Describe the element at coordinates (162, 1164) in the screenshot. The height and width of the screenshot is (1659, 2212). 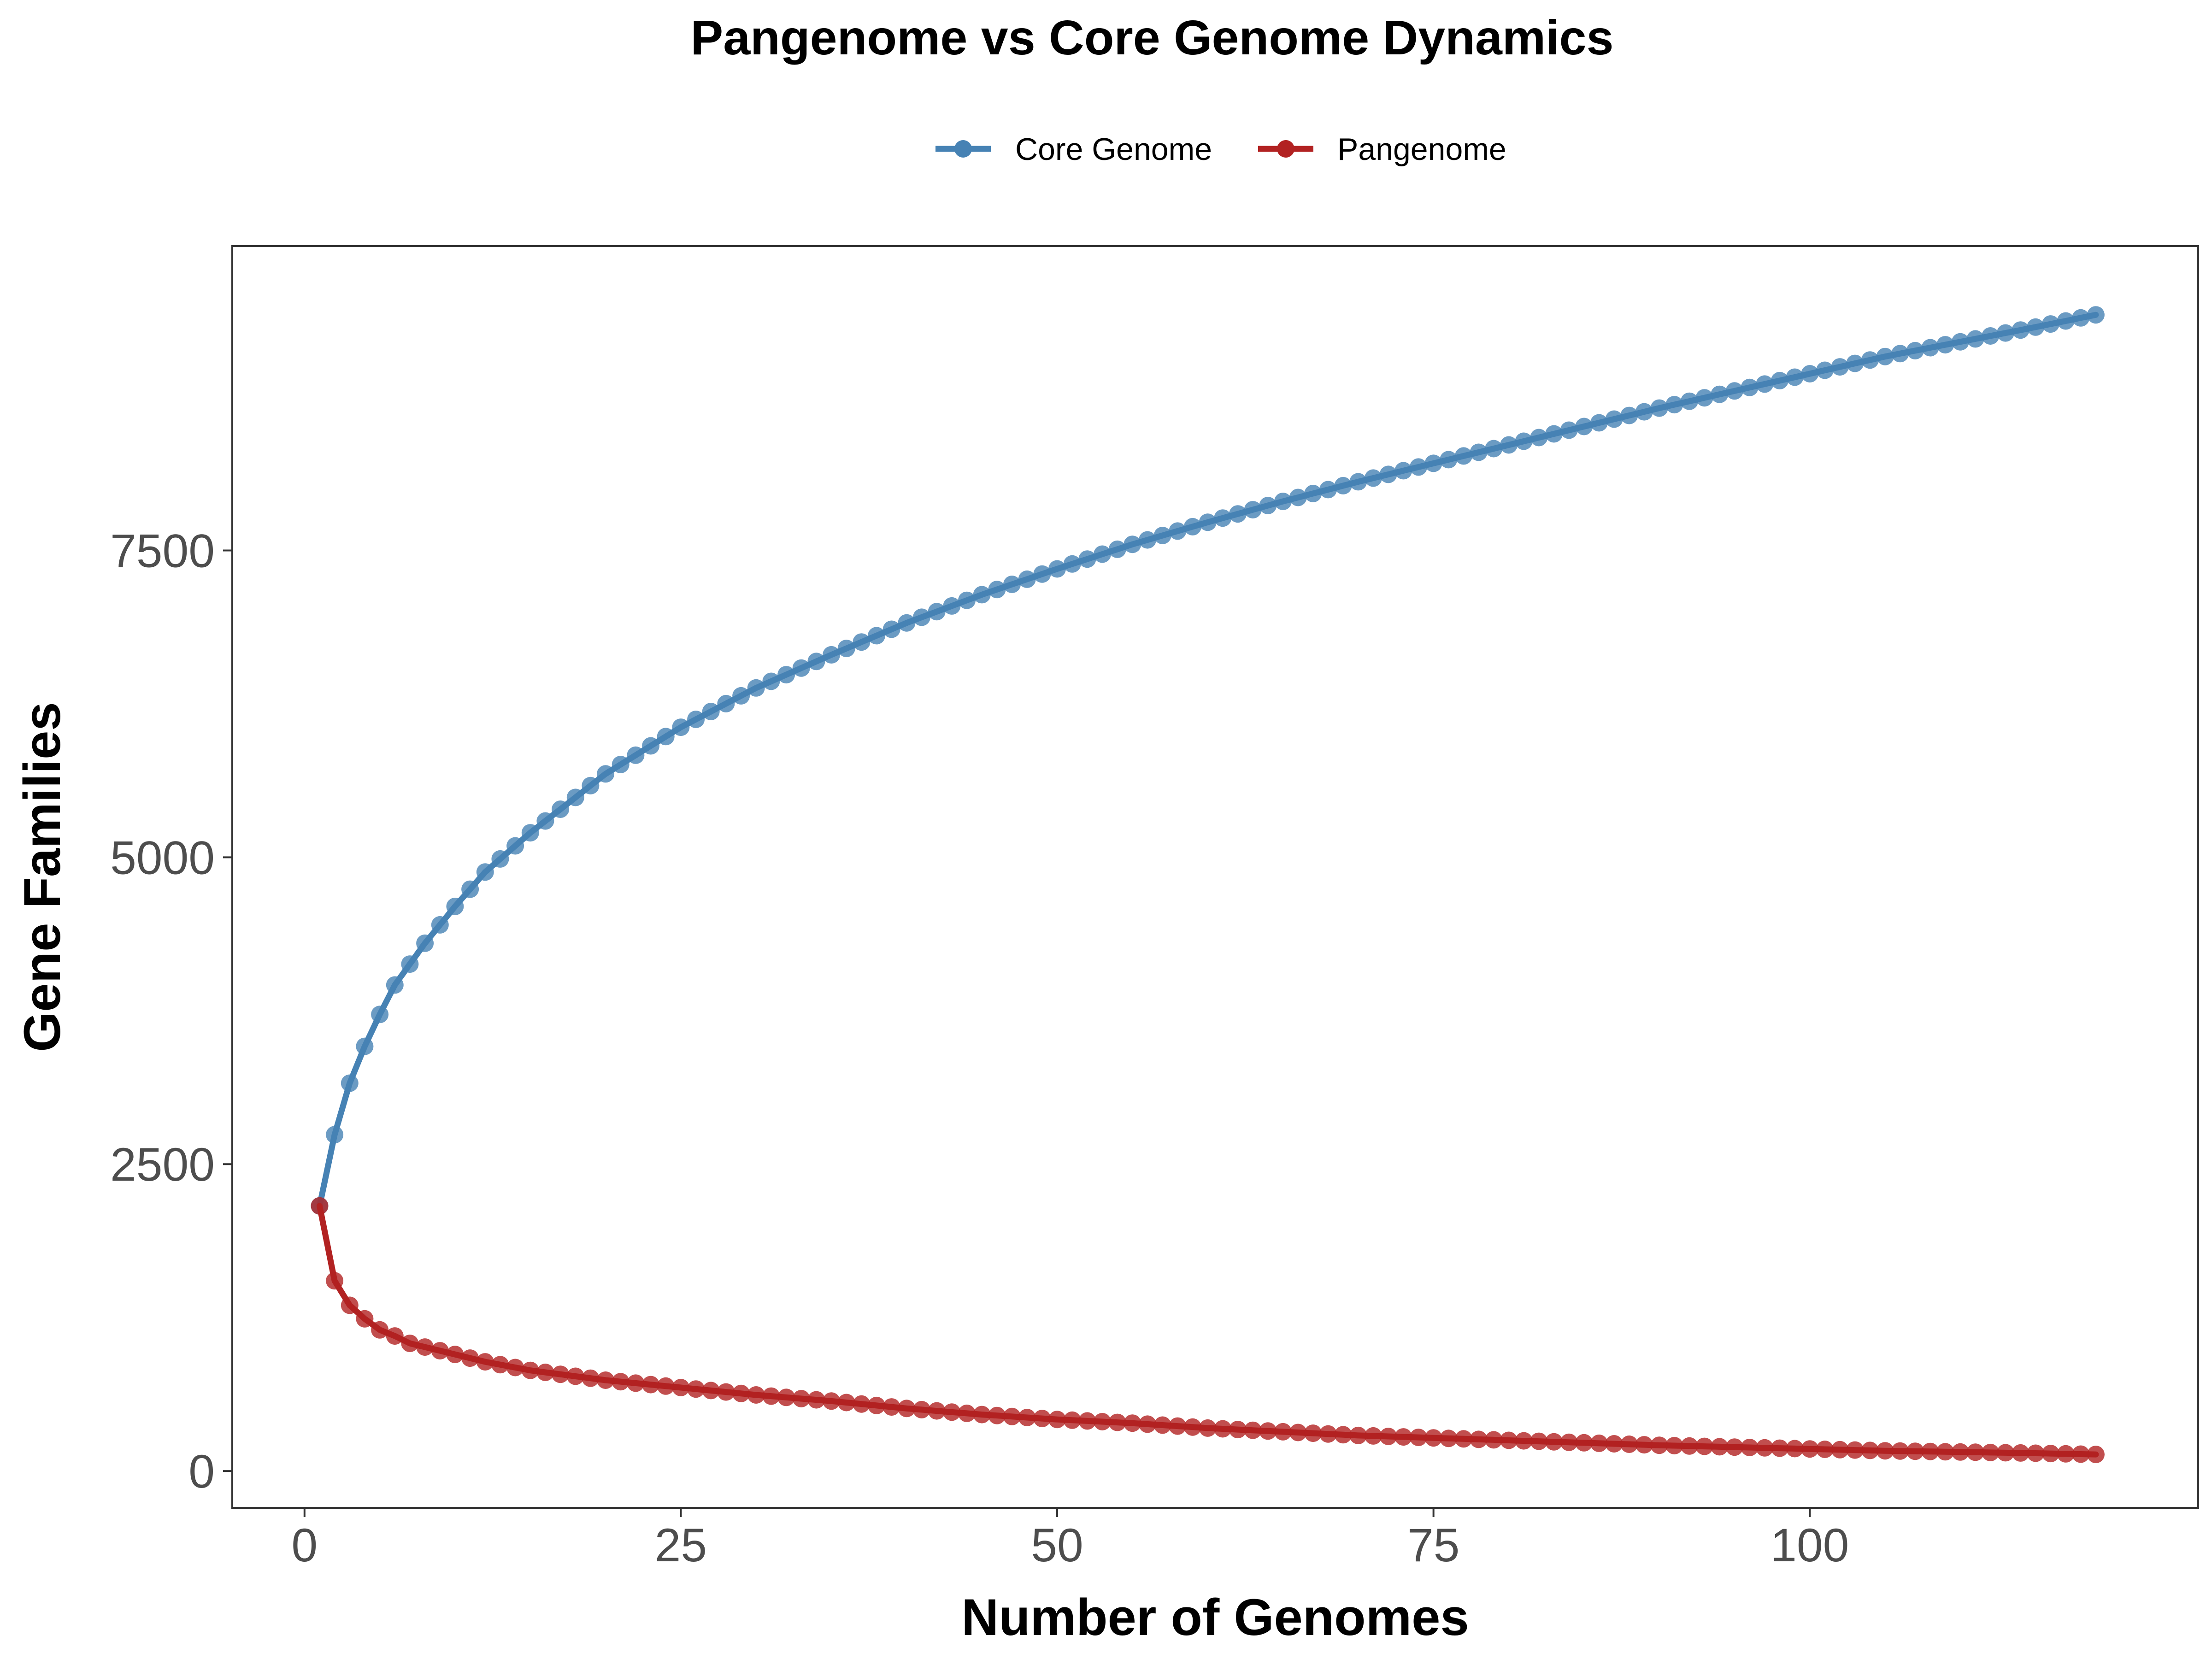
I see `y-tick-label: 2500` at that location.